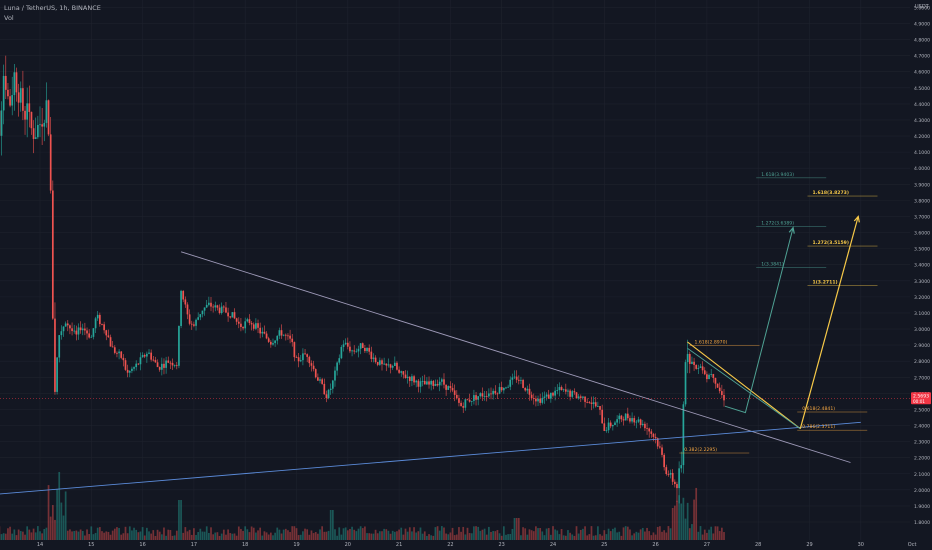  Describe the element at coordinates (818, 409) in the screenshot. I see `fib-label: 0.618(2.4841)` at that location.